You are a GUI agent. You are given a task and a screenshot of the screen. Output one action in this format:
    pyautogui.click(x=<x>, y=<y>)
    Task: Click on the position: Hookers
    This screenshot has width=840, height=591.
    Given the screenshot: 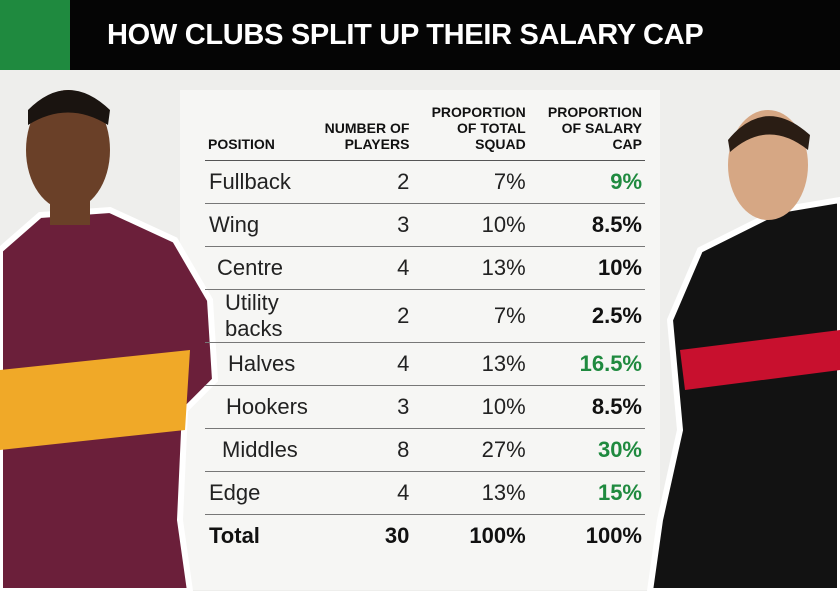 What is the action you would take?
    pyautogui.click(x=258, y=407)
    